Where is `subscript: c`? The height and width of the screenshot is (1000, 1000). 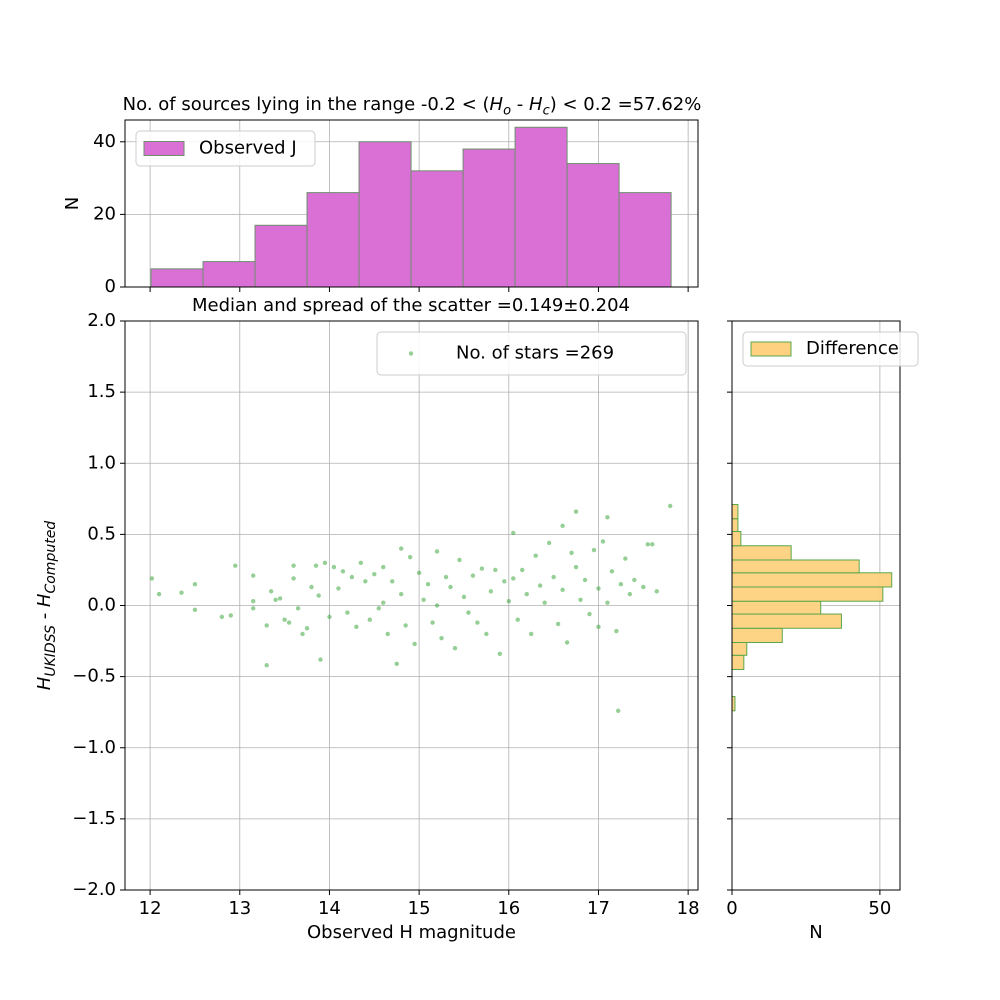
subscript: c is located at coordinates (546, 110).